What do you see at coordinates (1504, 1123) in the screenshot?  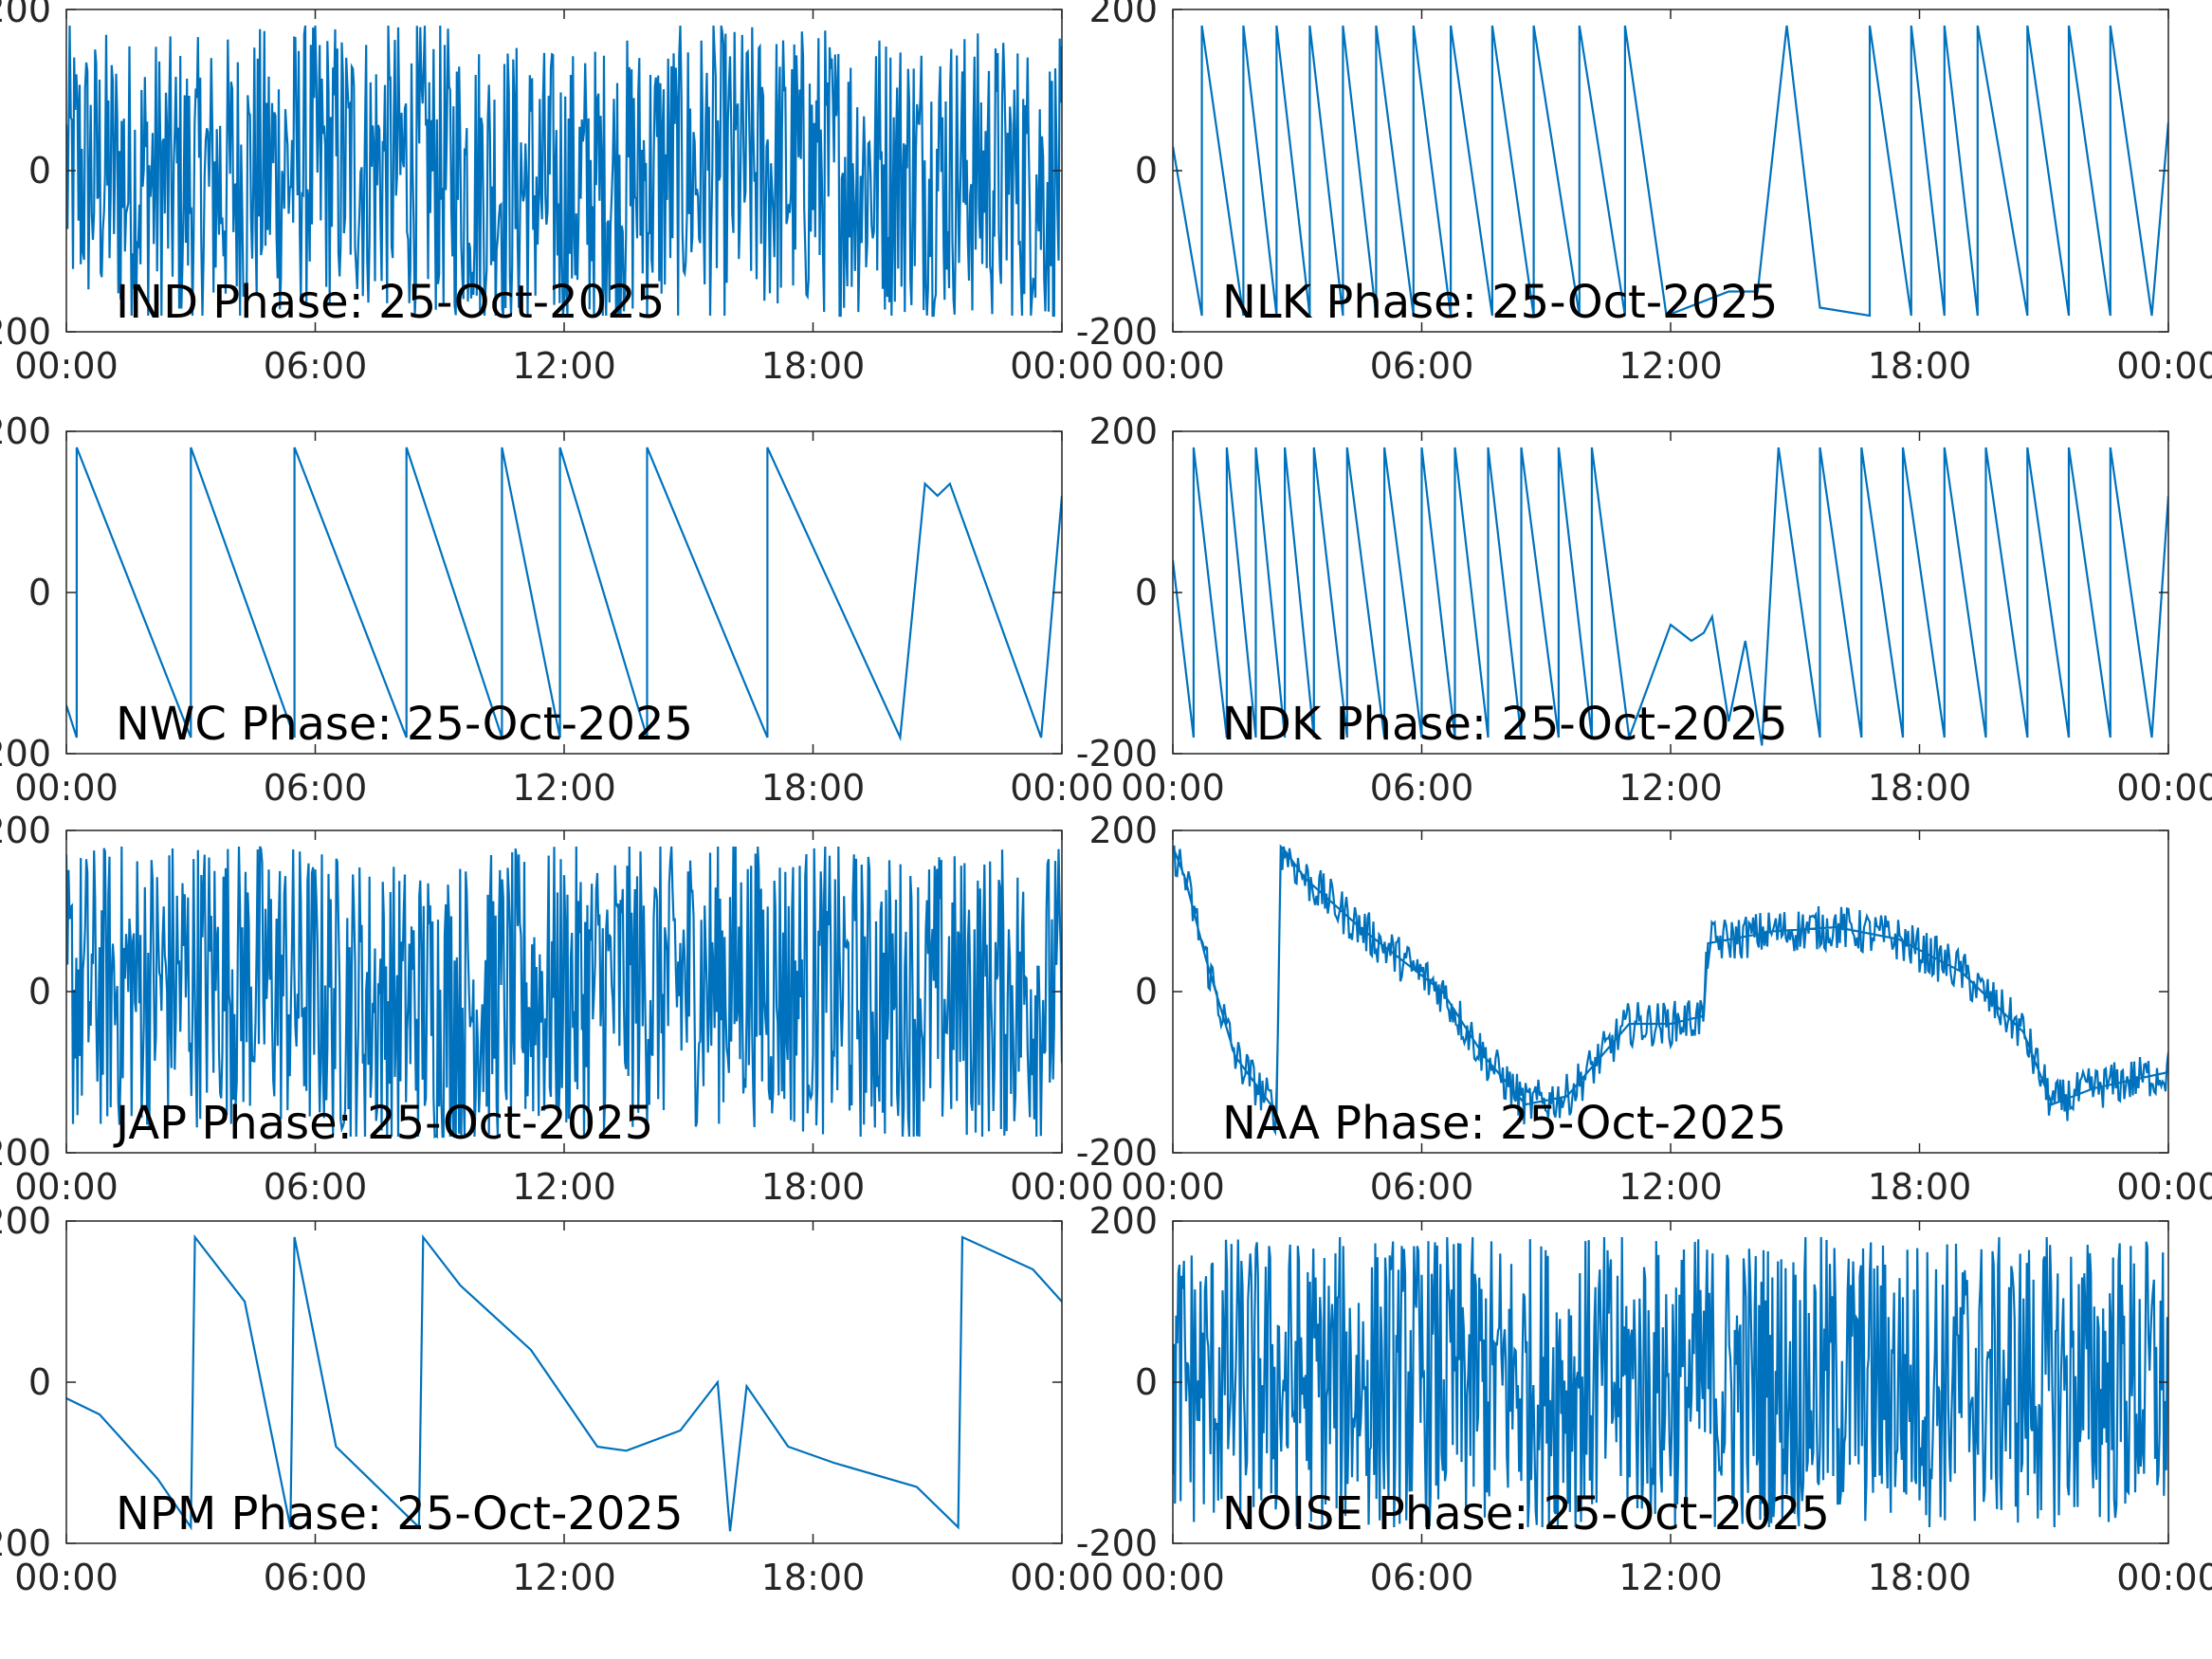 I see `panel-title: NAA Phase: 25-Oct-2025` at bounding box center [1504, 1123].